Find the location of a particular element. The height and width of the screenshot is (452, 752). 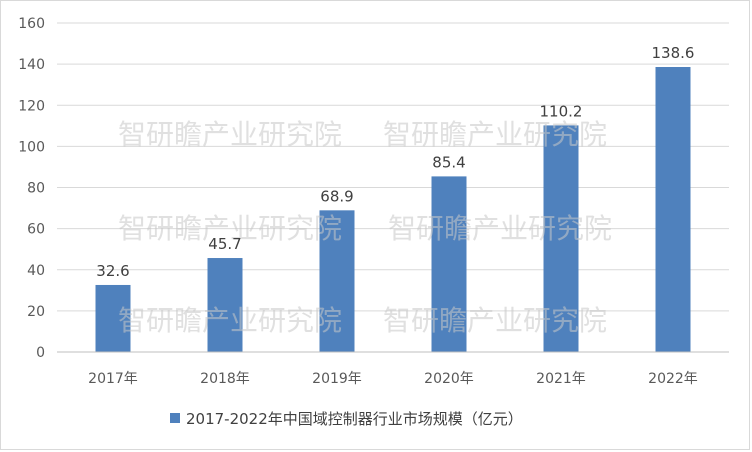

y-axis-ticks: 0 20 40 60 80 100 120 140 160 is located at coordinates (31, 188).